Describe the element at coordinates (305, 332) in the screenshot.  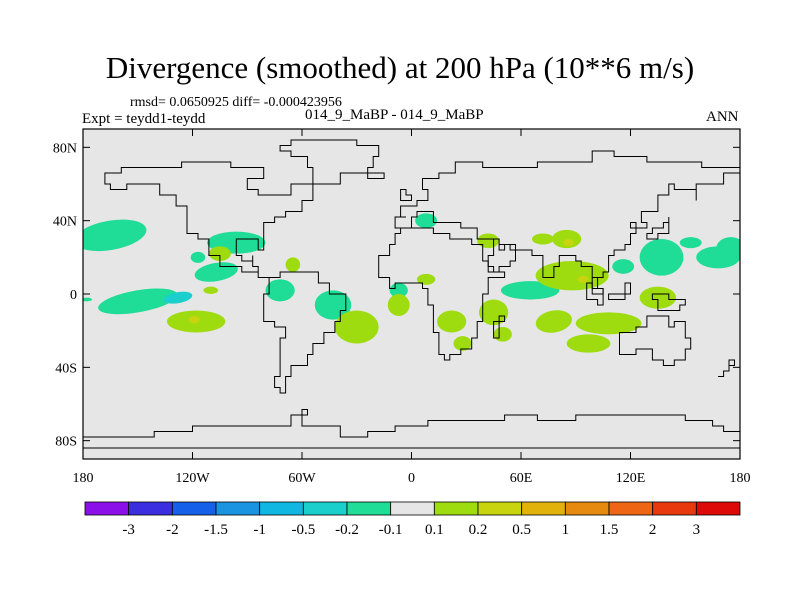
I see `coastline-south-america` at that location.